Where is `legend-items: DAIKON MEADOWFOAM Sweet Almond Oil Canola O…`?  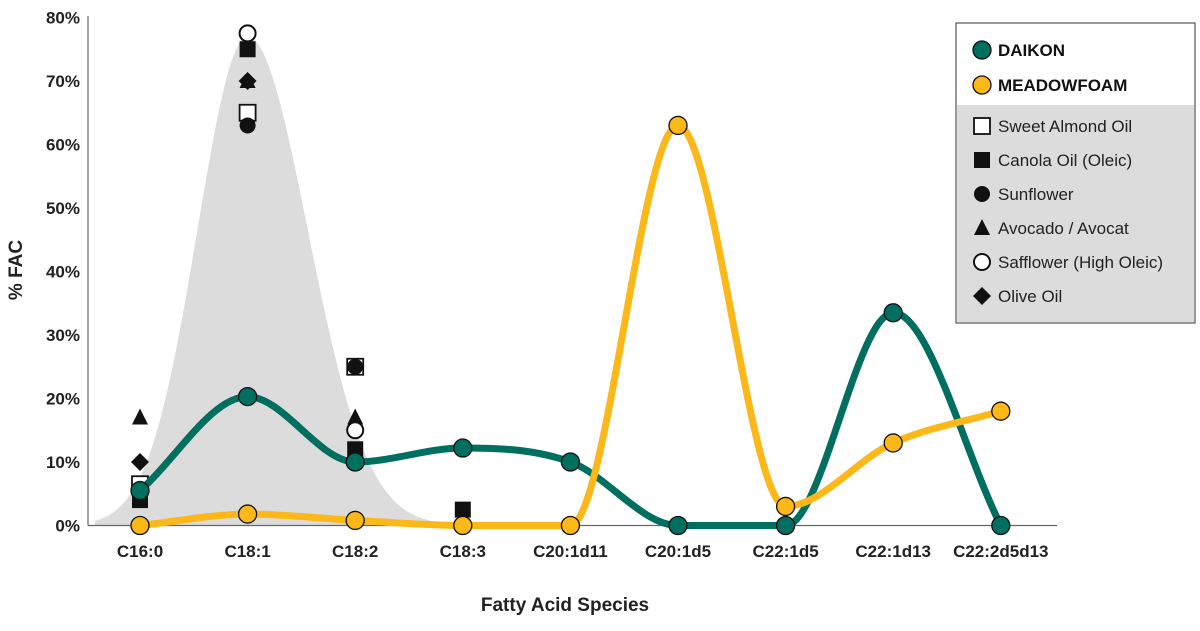 legend-items: DAIKON MEADOWFOAM Sweet Almond Oil Canola O… is located at coordinates (1067, 173).